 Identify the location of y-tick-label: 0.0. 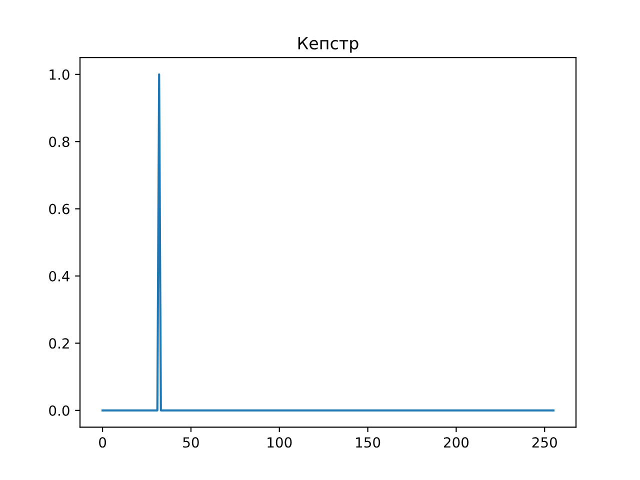
(59, 410).